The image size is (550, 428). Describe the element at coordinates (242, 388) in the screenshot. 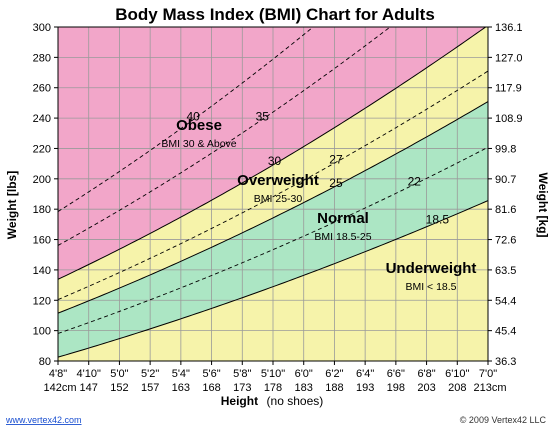

I see `x-tick-label-cm: 173` at that location.